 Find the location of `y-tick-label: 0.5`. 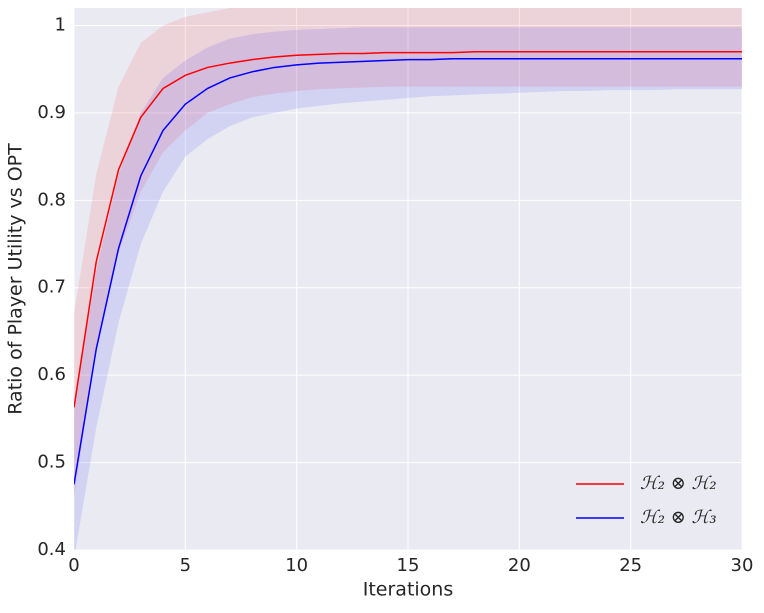

y-tick-label: 0.5 is located at coordinates (51, 462).